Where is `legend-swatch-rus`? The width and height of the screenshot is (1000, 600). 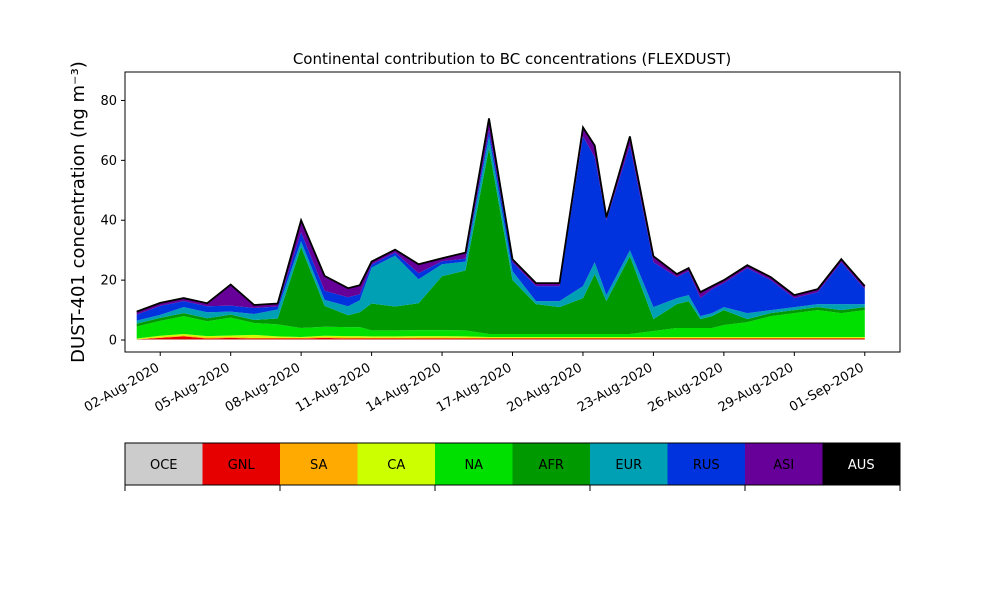 legend-swatch-rus is located at coordinates (706, 464).